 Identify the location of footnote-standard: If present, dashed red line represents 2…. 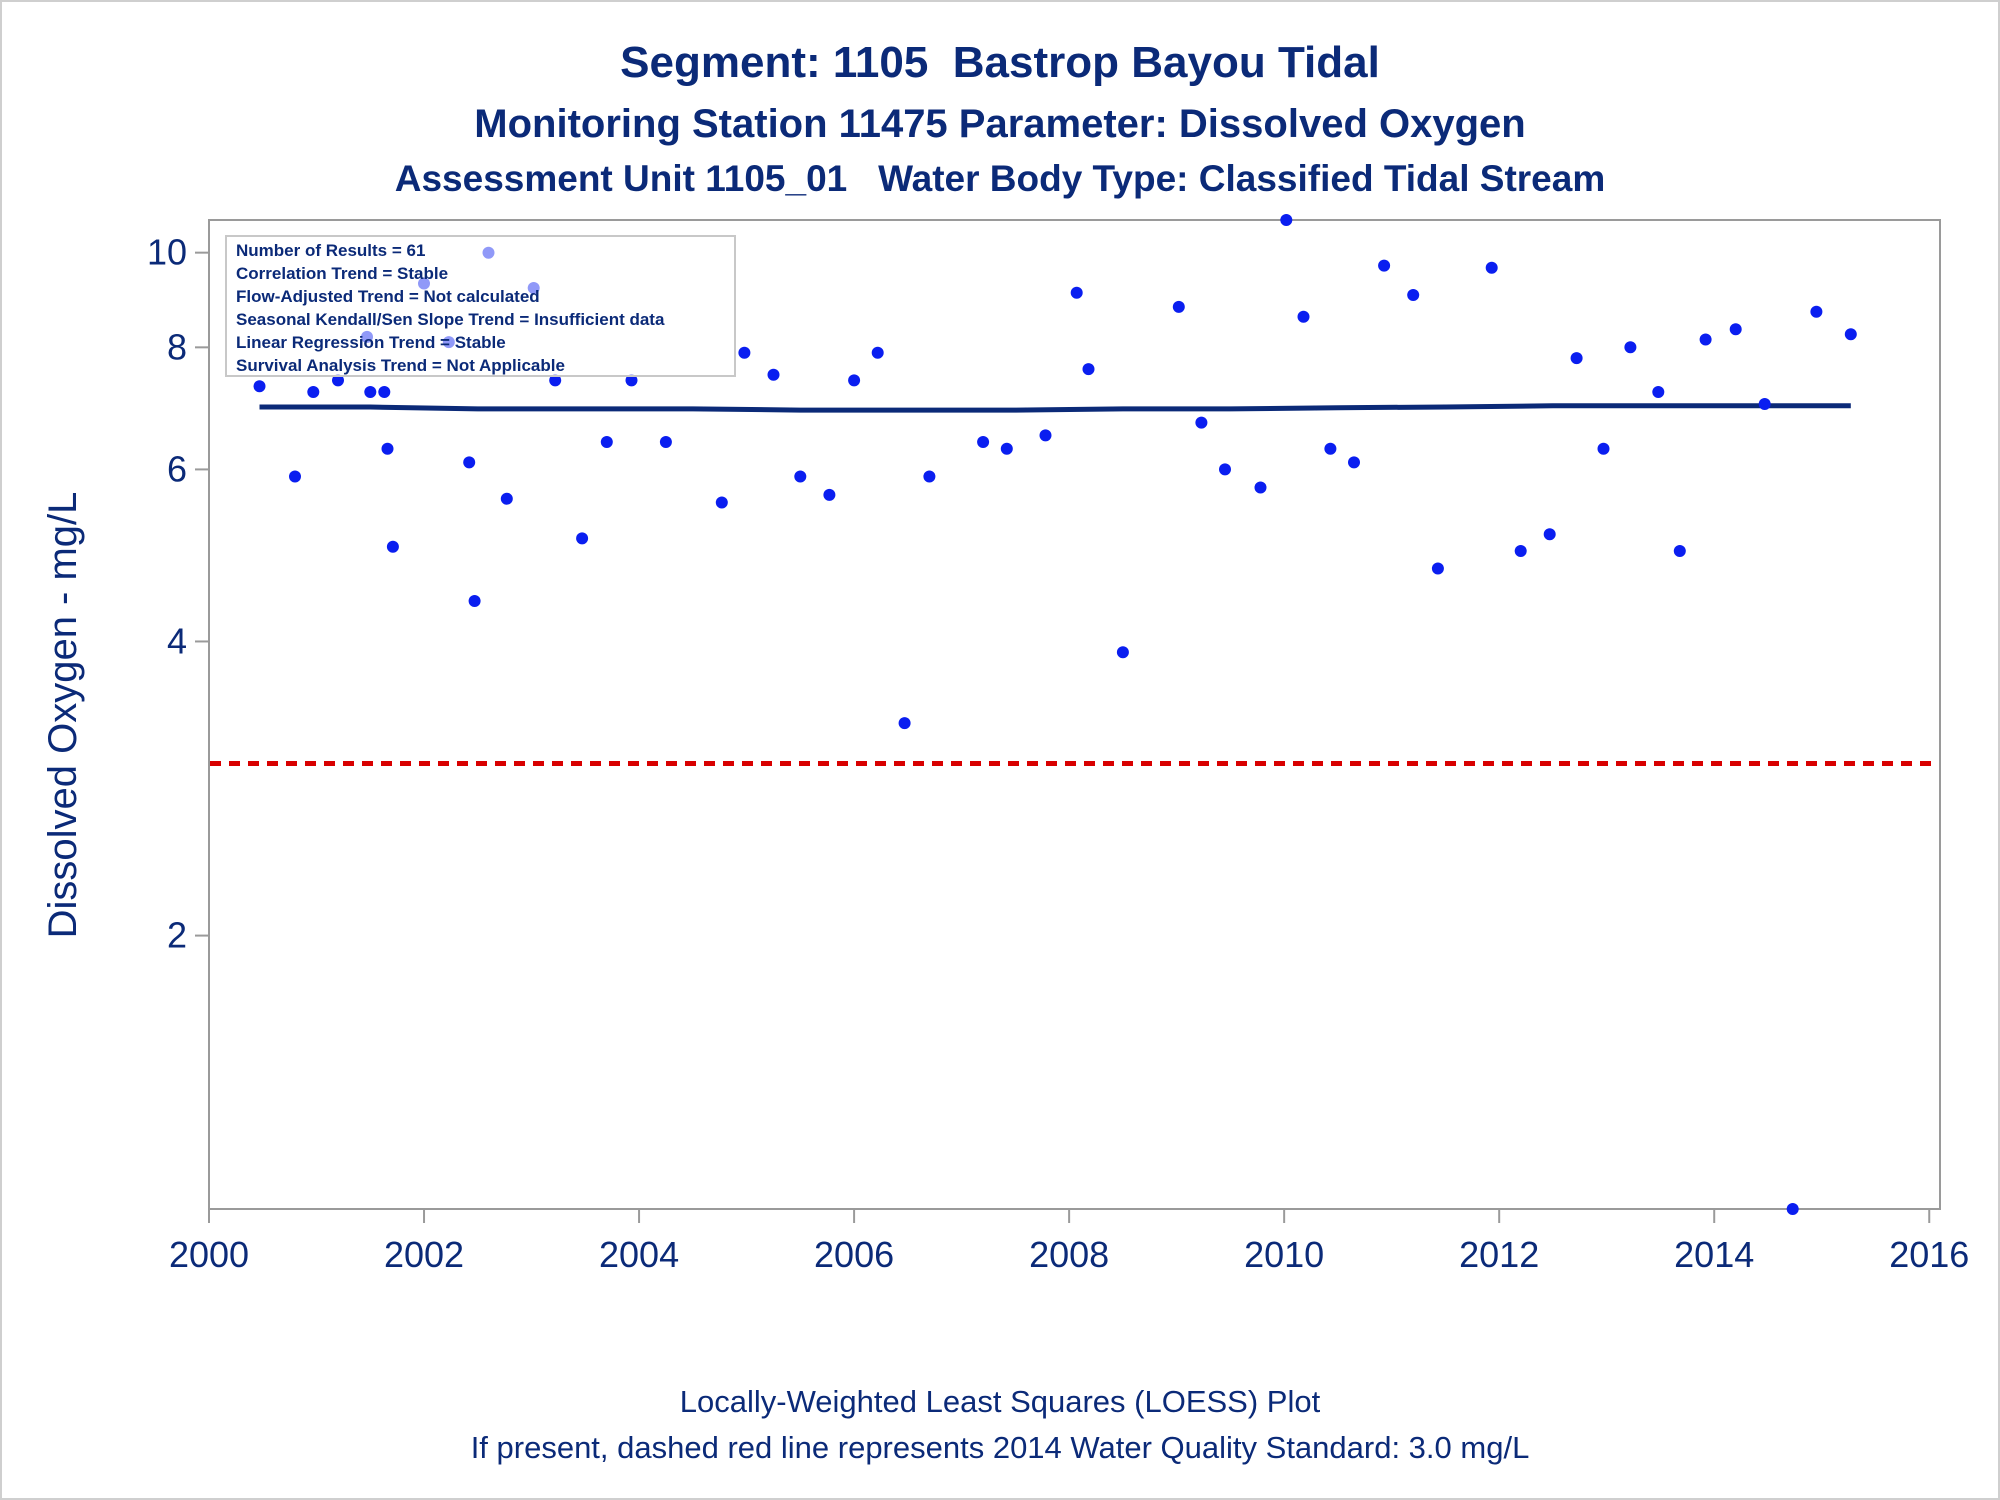
(1000, 1447).